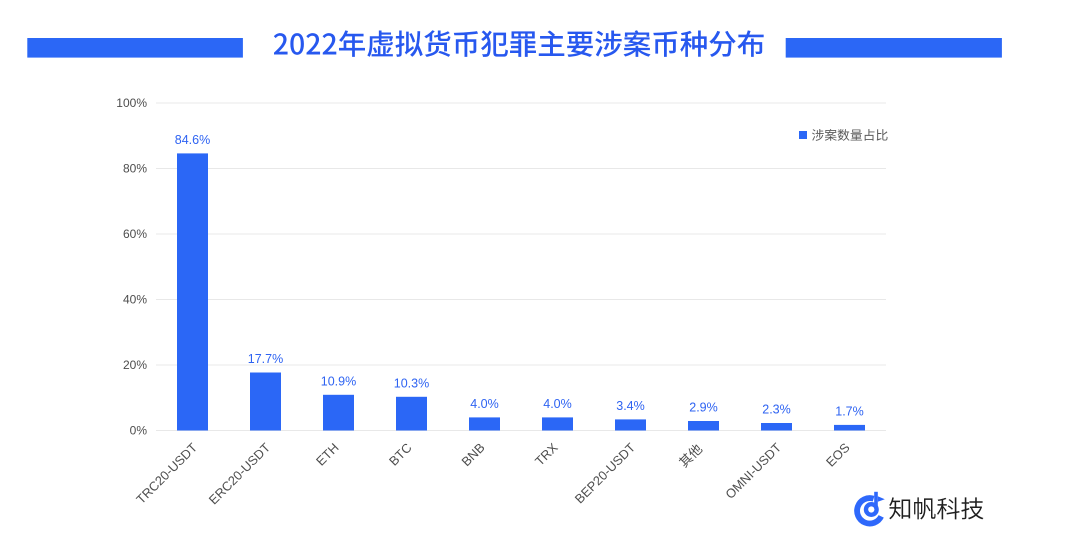 This screenshot has width=1080, height=557. What do you see at coordinates (265, 359) in the screenshot?
I see `svg-text: 17.7%` at bounding box center [265, 359].